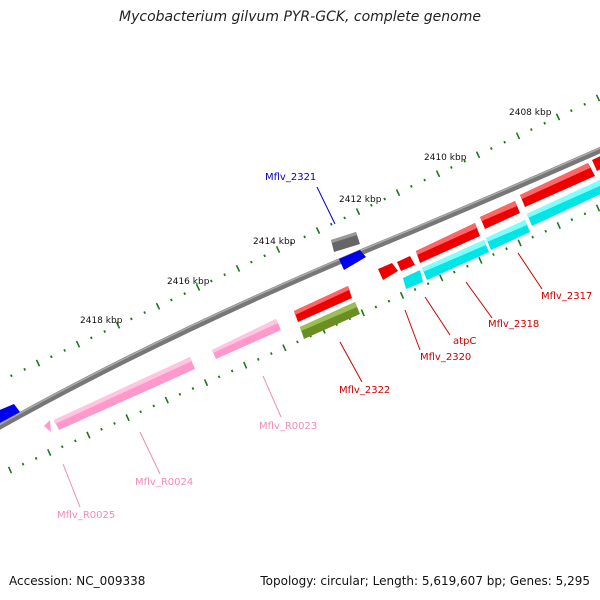  I want to click on scale-label-2414: 2414 kbp, so click(274, 242).